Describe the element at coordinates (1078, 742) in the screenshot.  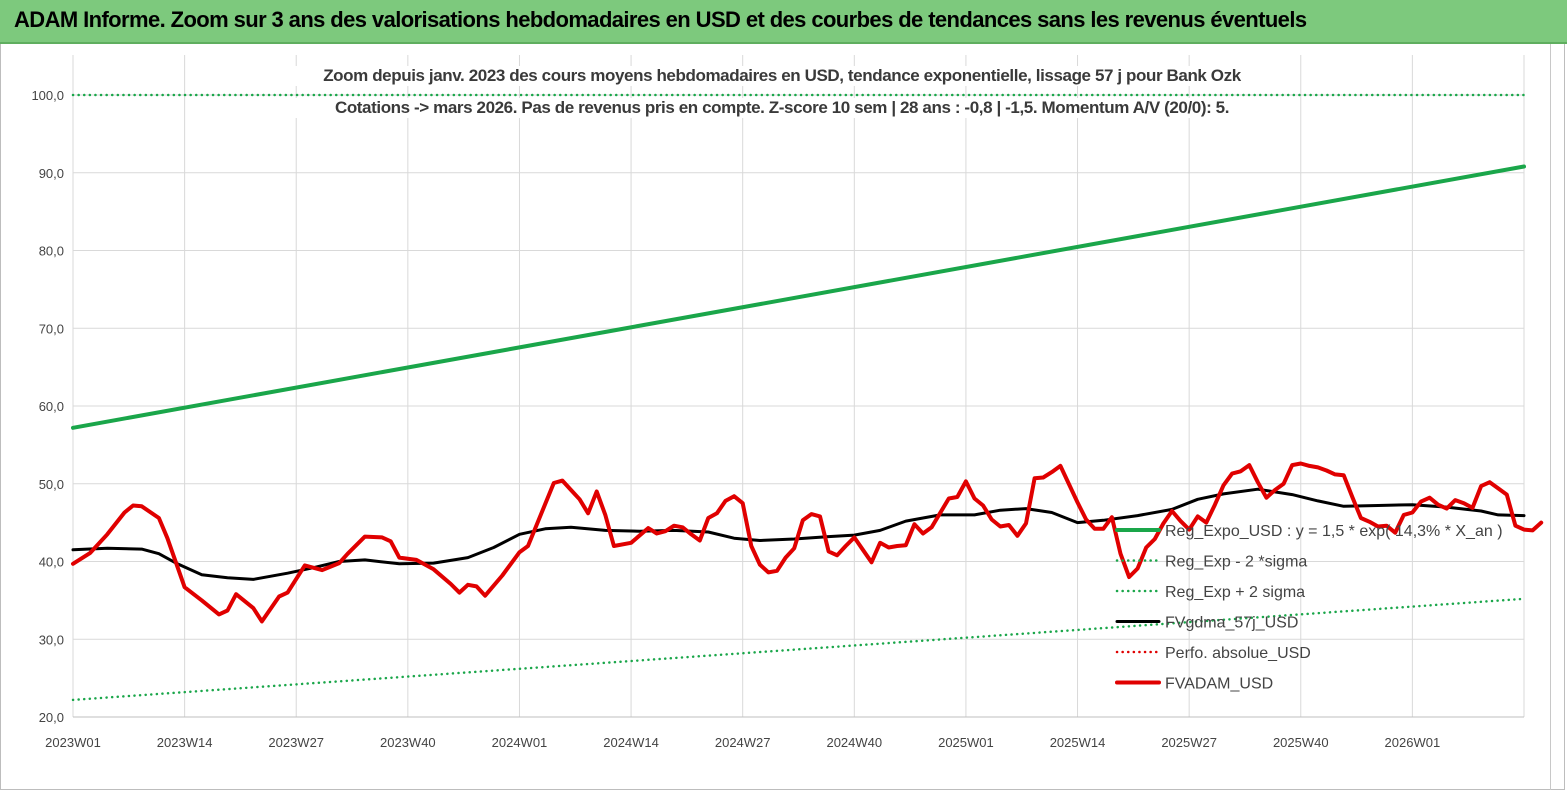
I see `x-tick-label: 2025W14` at that location.